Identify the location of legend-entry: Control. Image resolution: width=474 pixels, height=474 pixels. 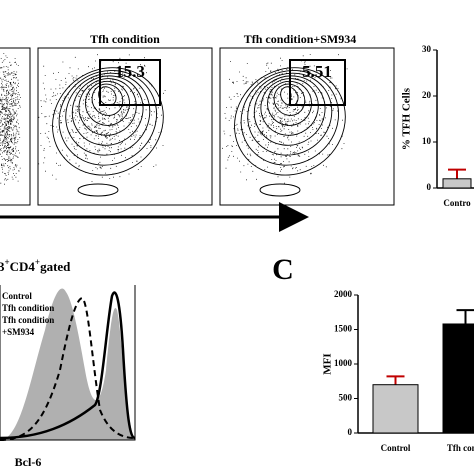
(17, 296).